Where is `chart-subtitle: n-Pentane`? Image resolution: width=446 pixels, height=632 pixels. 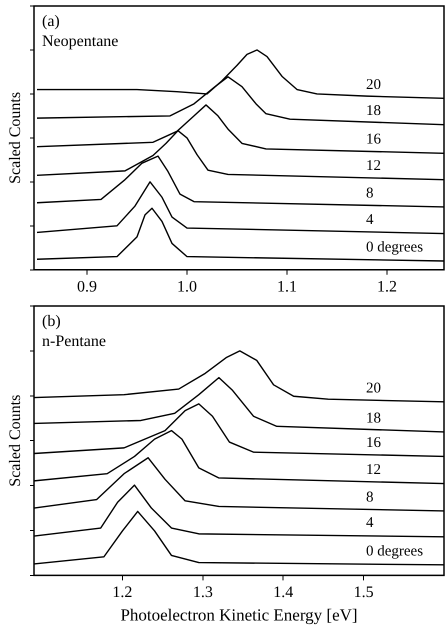 chart-subtitle: n-Pentane is located at coordinates (74, 341).